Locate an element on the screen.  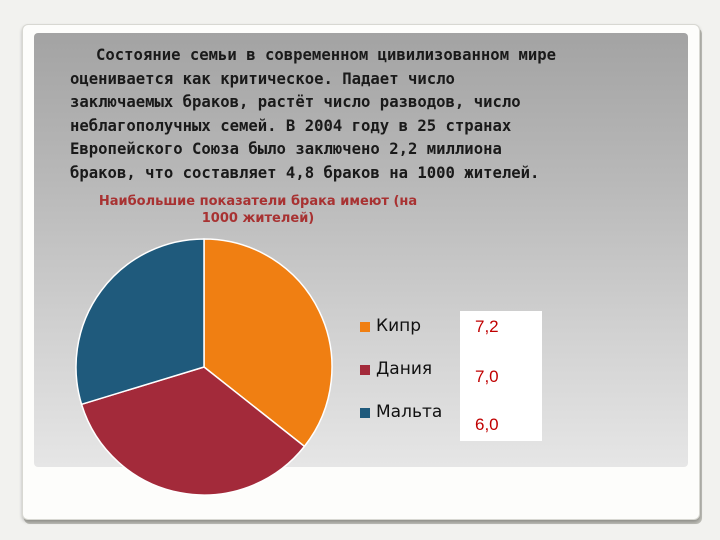
pie-slice-malta is located at coordinates (140, 322).